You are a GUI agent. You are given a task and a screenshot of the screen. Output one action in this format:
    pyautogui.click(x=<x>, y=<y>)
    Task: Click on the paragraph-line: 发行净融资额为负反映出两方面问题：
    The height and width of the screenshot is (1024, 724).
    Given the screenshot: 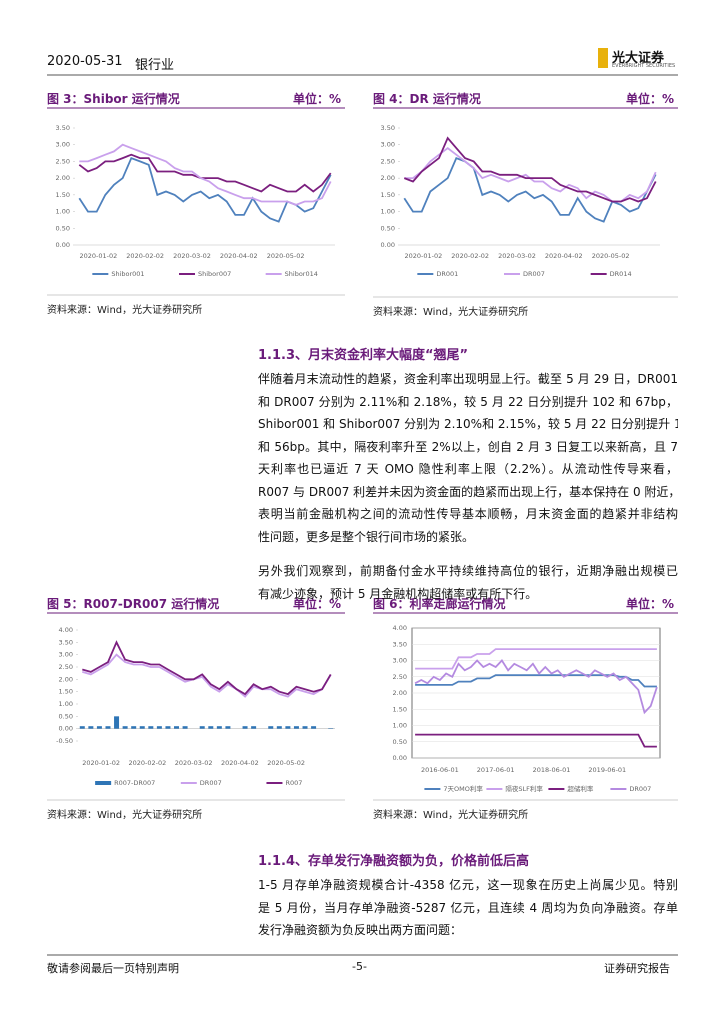 What is the action you would take?
    pyautogui.click(x=360, y=930)
    